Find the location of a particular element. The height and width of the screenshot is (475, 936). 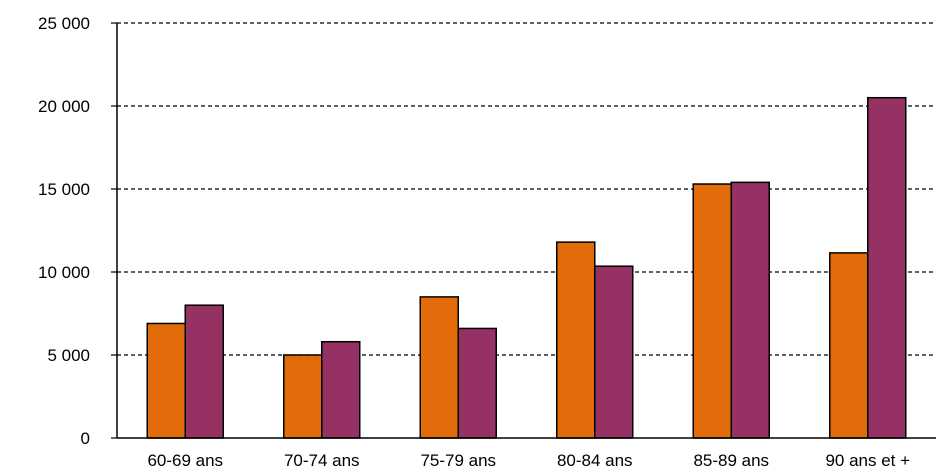

y-tick-label: 10 000 is located at coordinates (64, 272).